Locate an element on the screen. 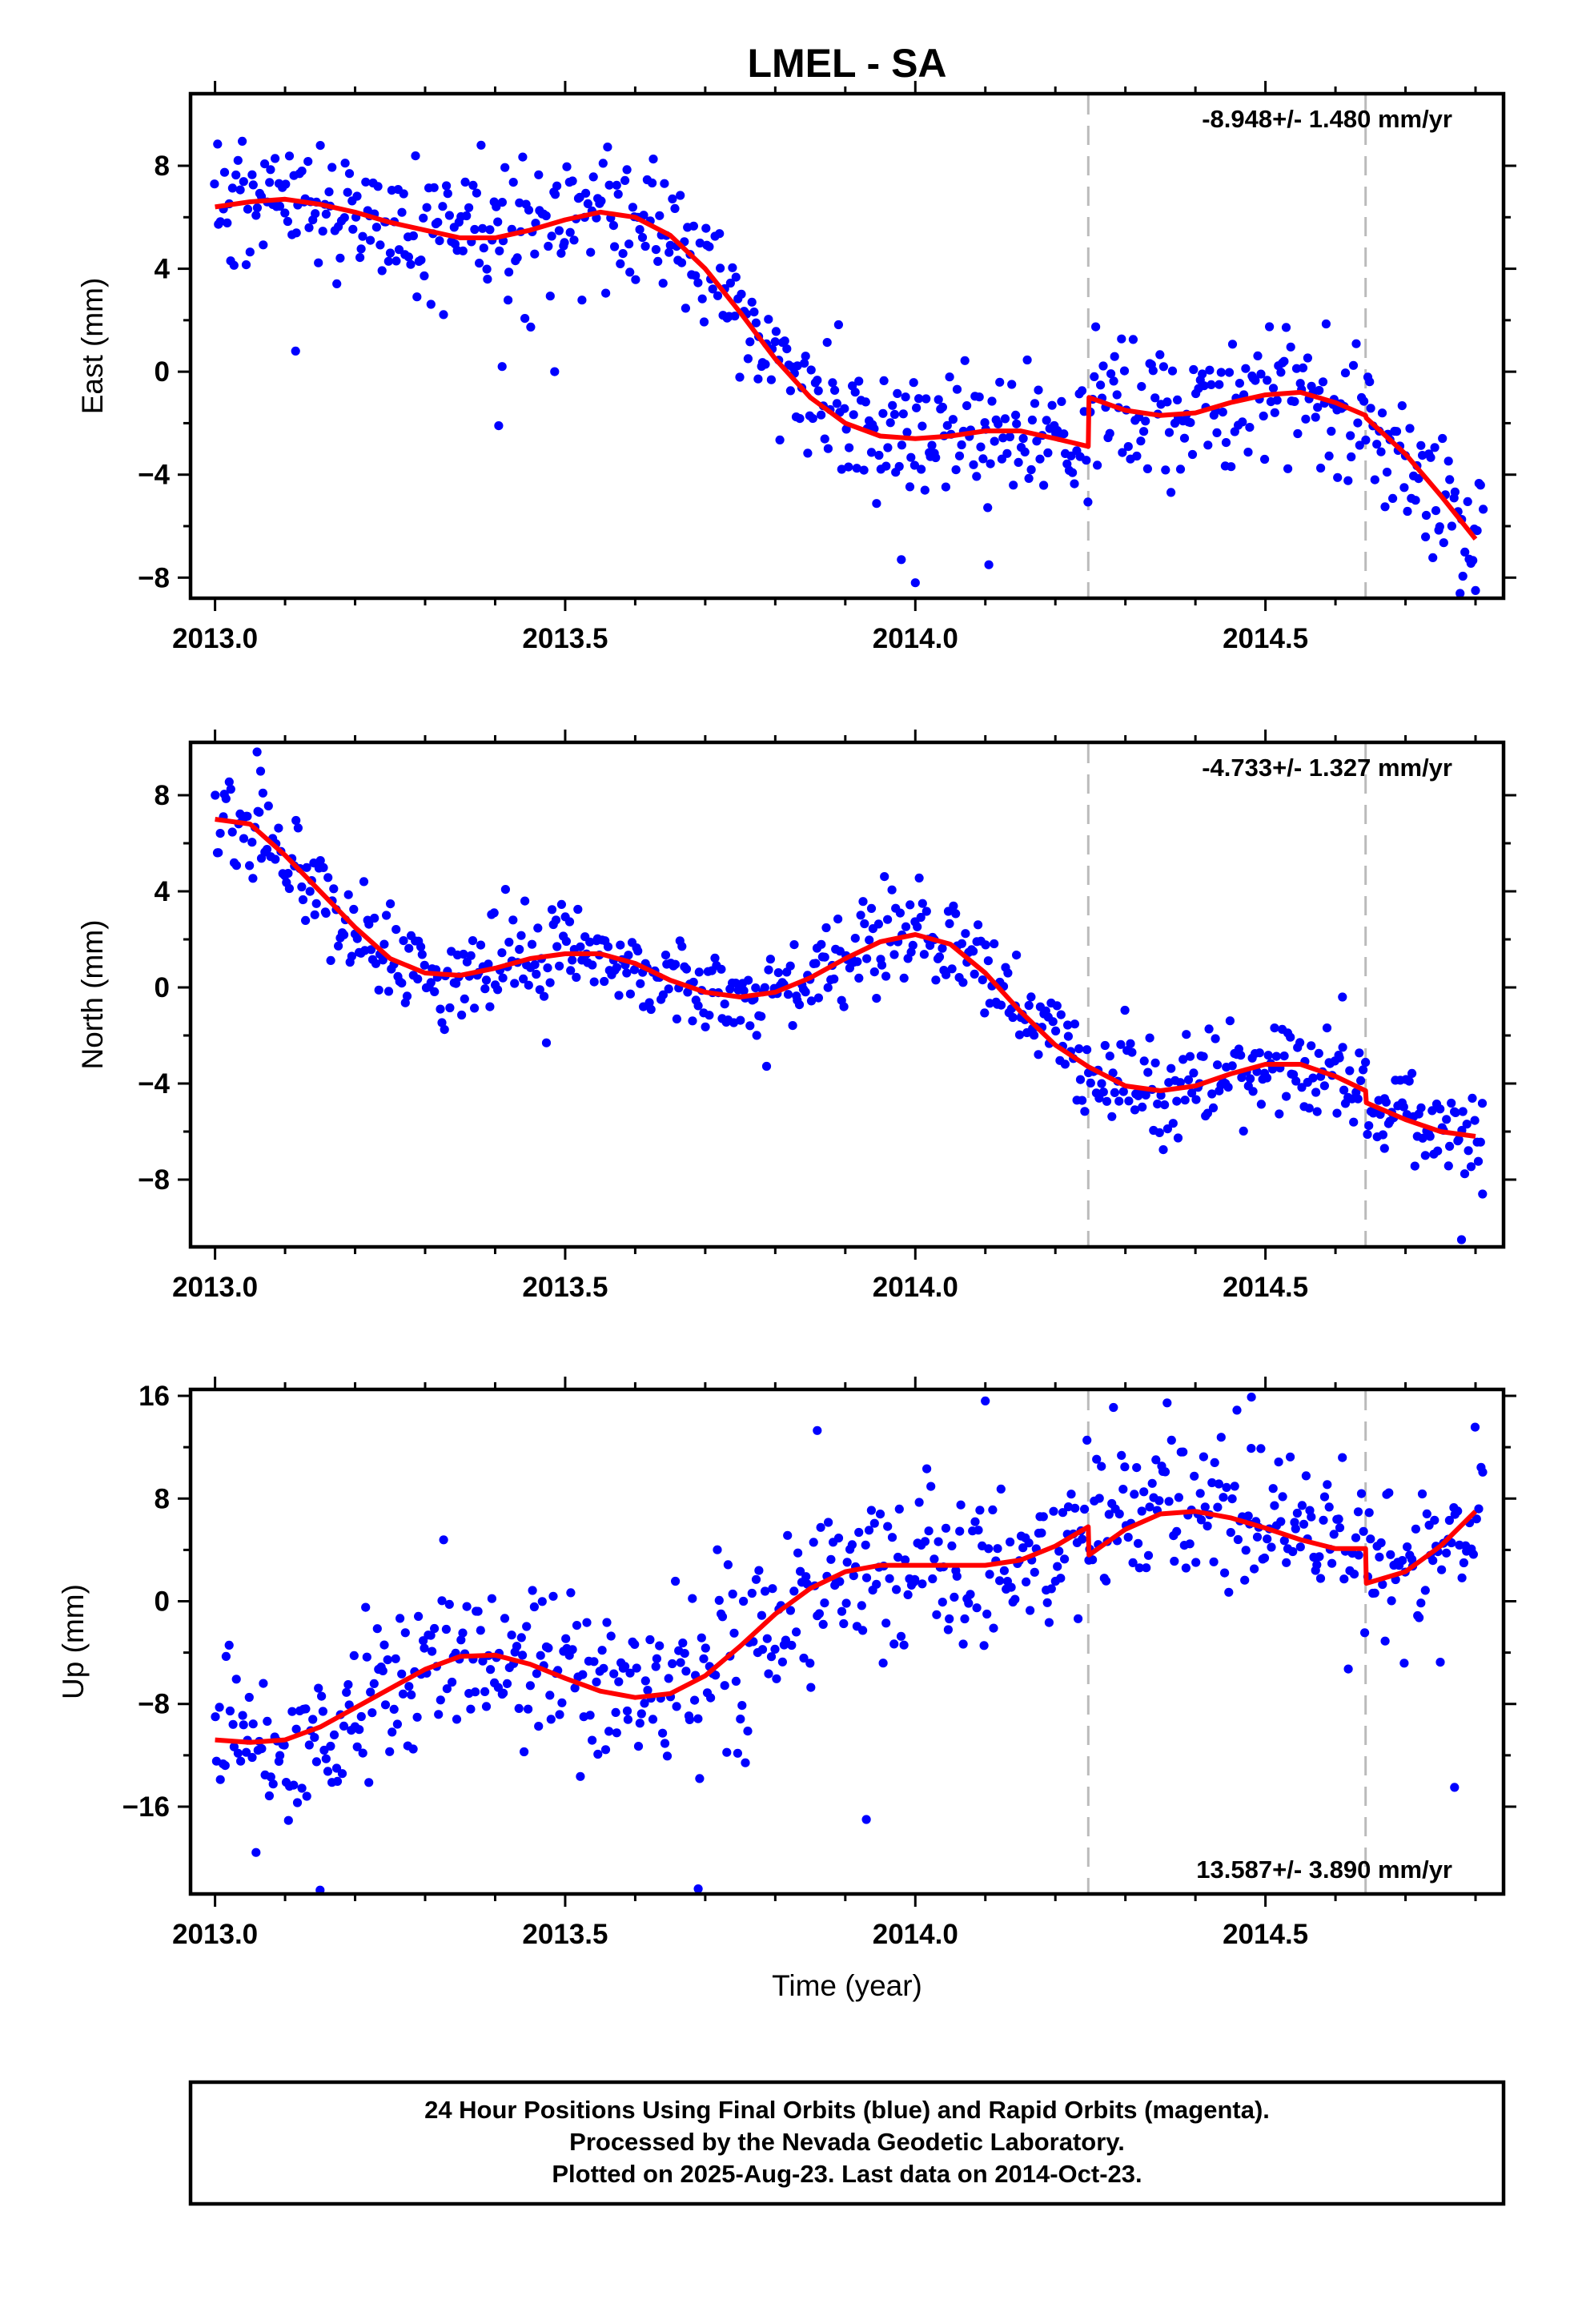 This screenshot has width=1582, height=2324. x-tick-label: 2013.0 is located at coordinates (215, 1287).